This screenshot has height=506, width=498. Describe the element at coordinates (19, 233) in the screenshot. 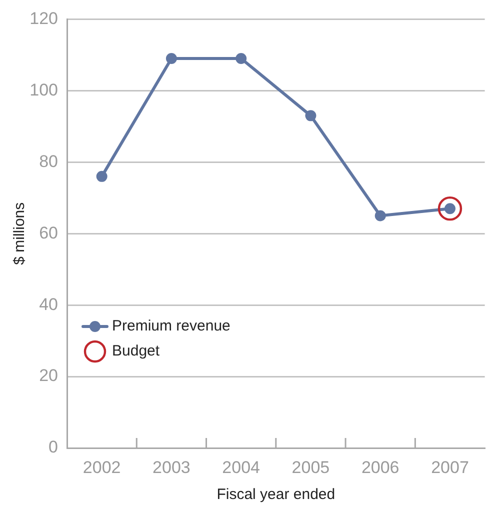

I see `y-axis-title: $ millions` at that location.